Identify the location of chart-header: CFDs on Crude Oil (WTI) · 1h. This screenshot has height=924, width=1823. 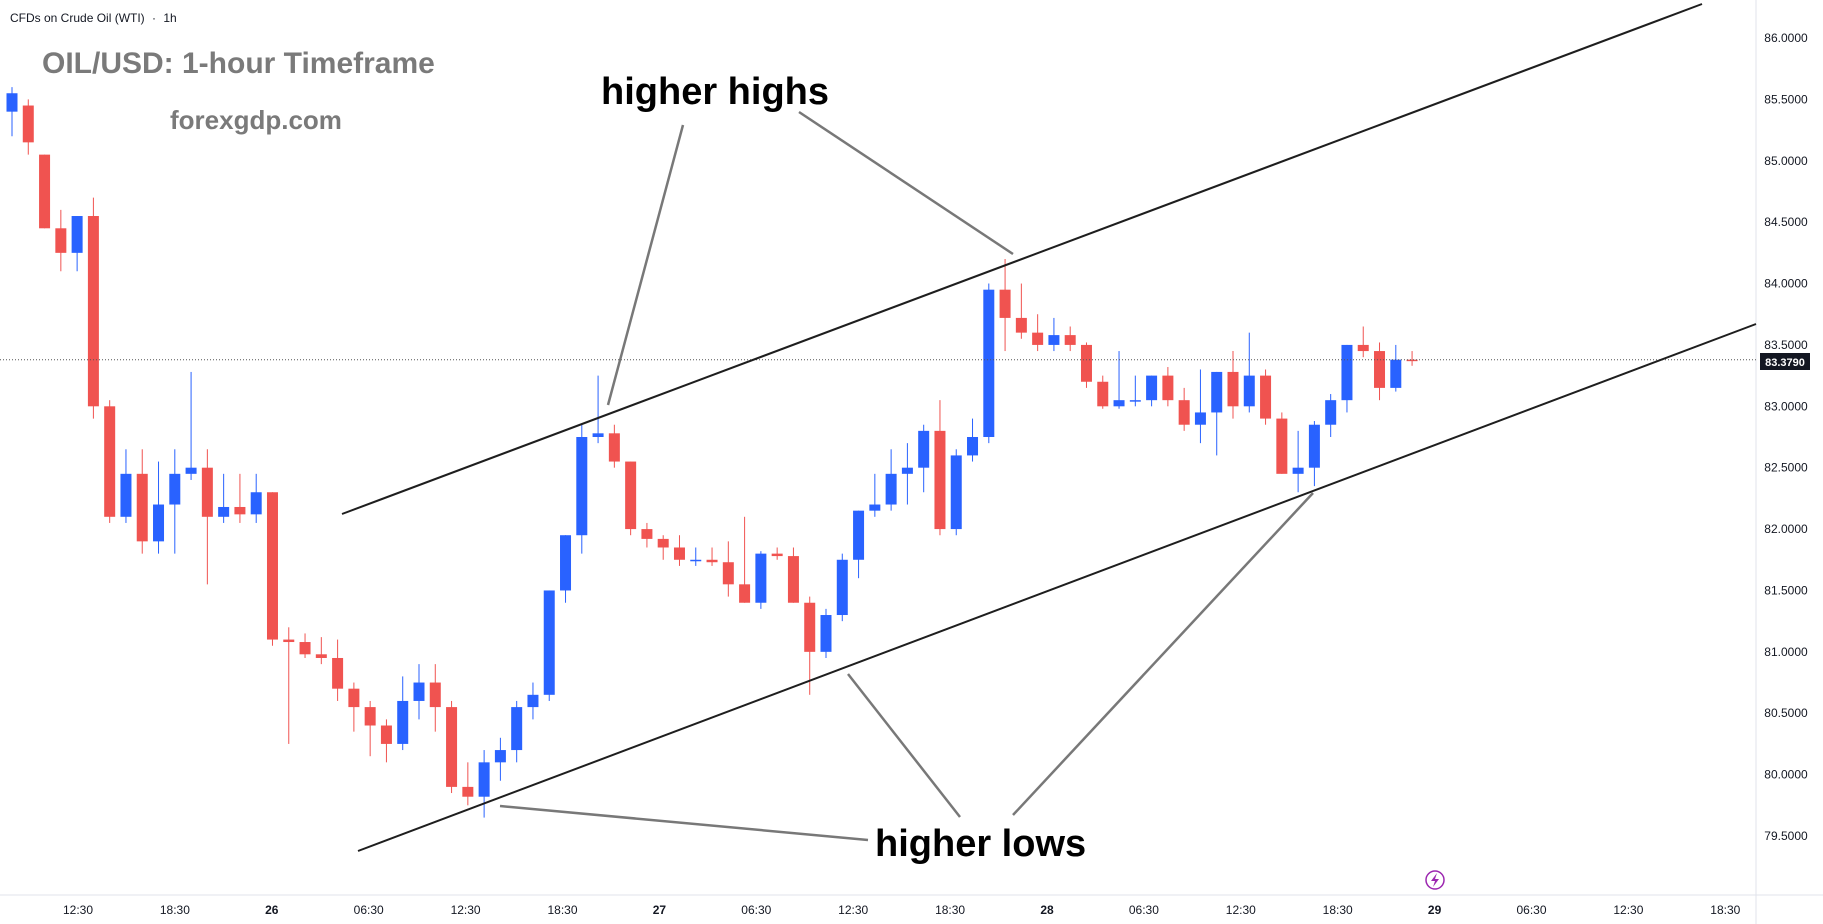
(93, 18).